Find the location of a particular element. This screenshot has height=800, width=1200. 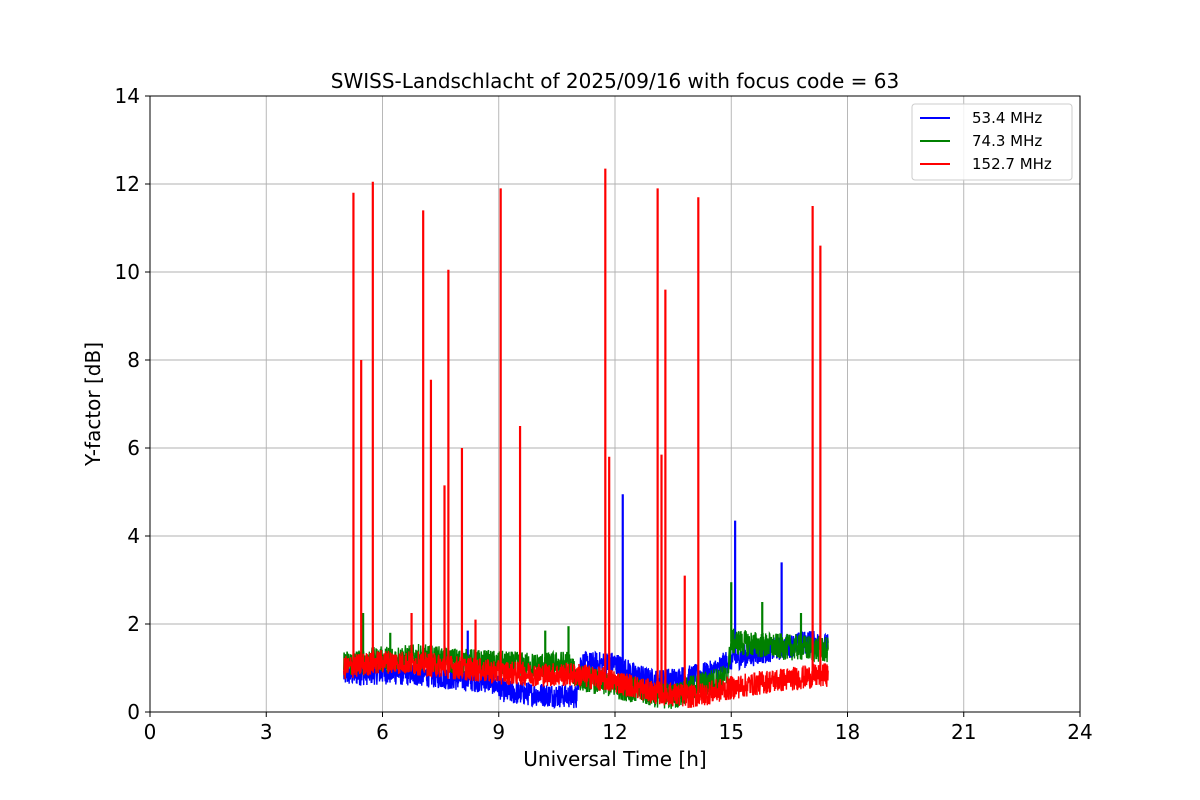

y-tick-label: 2 is located at coordinates (133, 624).